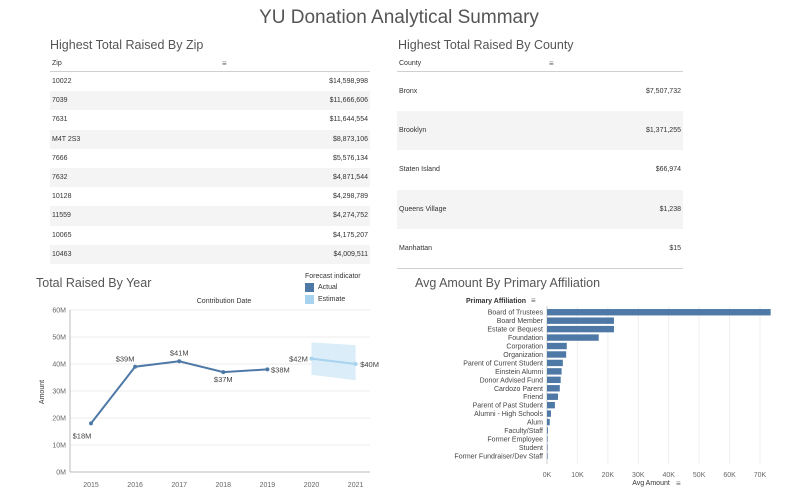 The image size is (798, 495). Describe the element at coordinates (62, 81) in the screenshot. I see `zip-cell: 10022` at that location.